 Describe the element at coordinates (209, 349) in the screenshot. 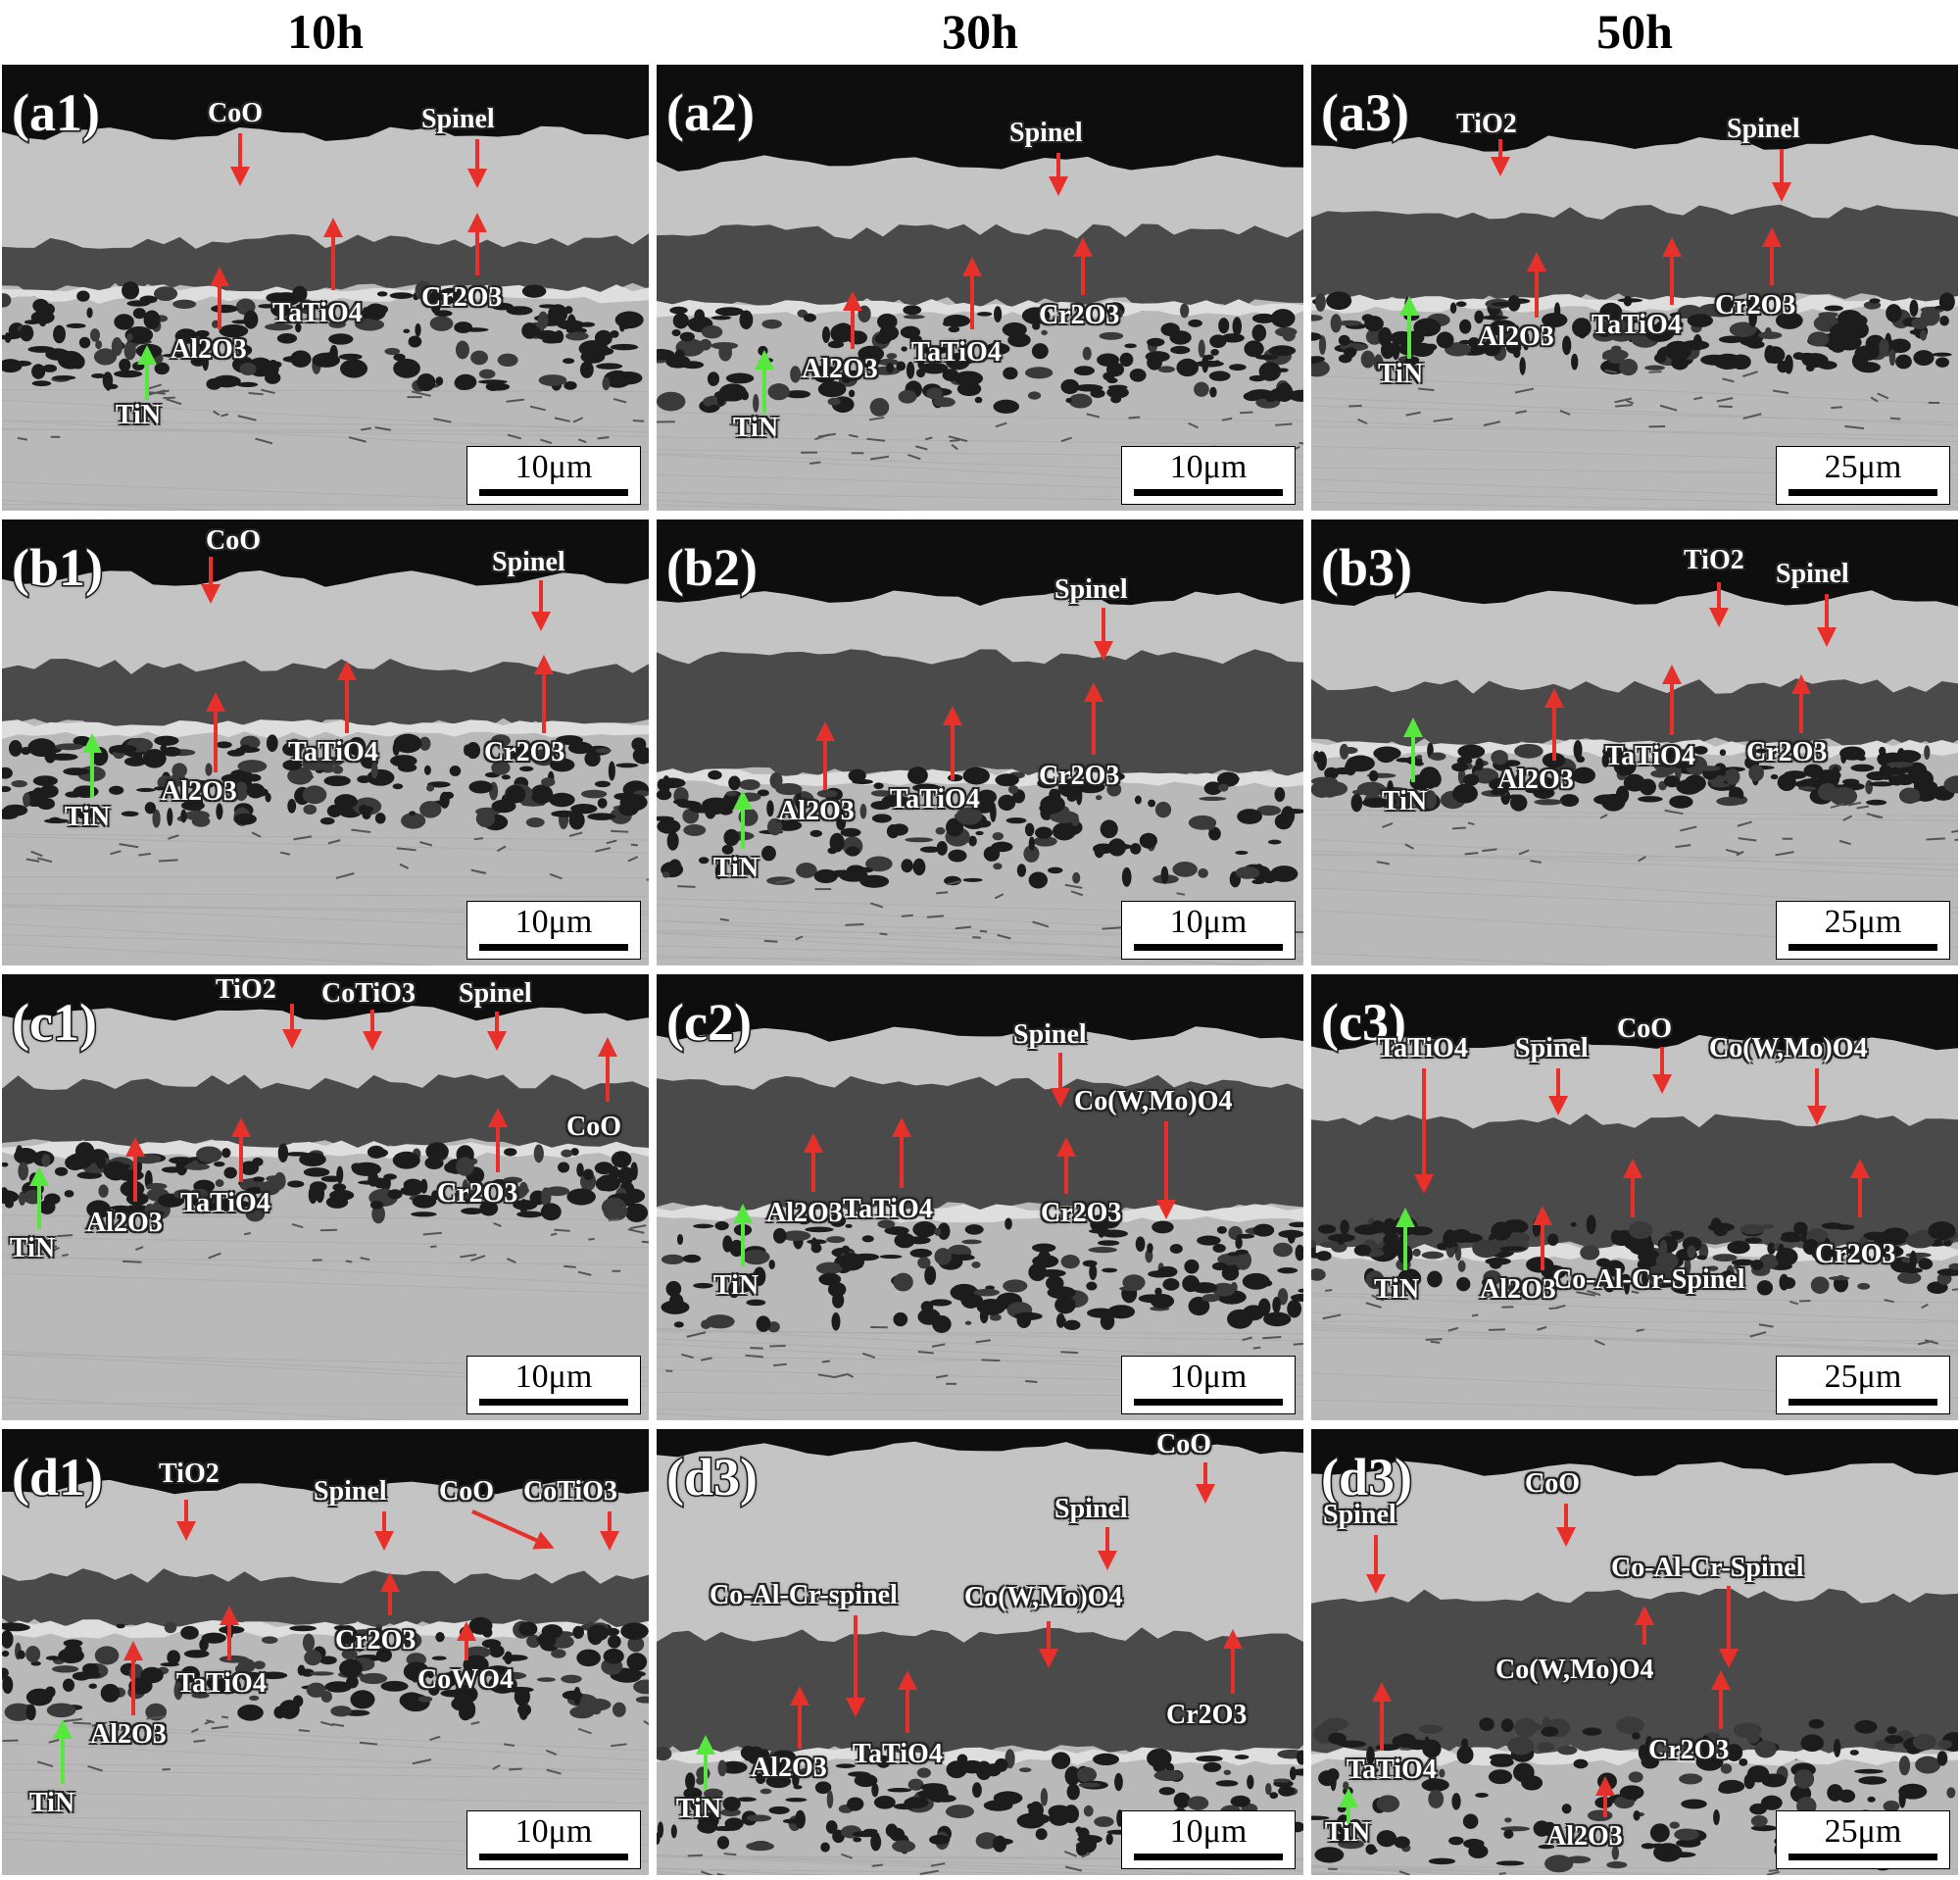

I see `phase-label: Al2O3` at that location.